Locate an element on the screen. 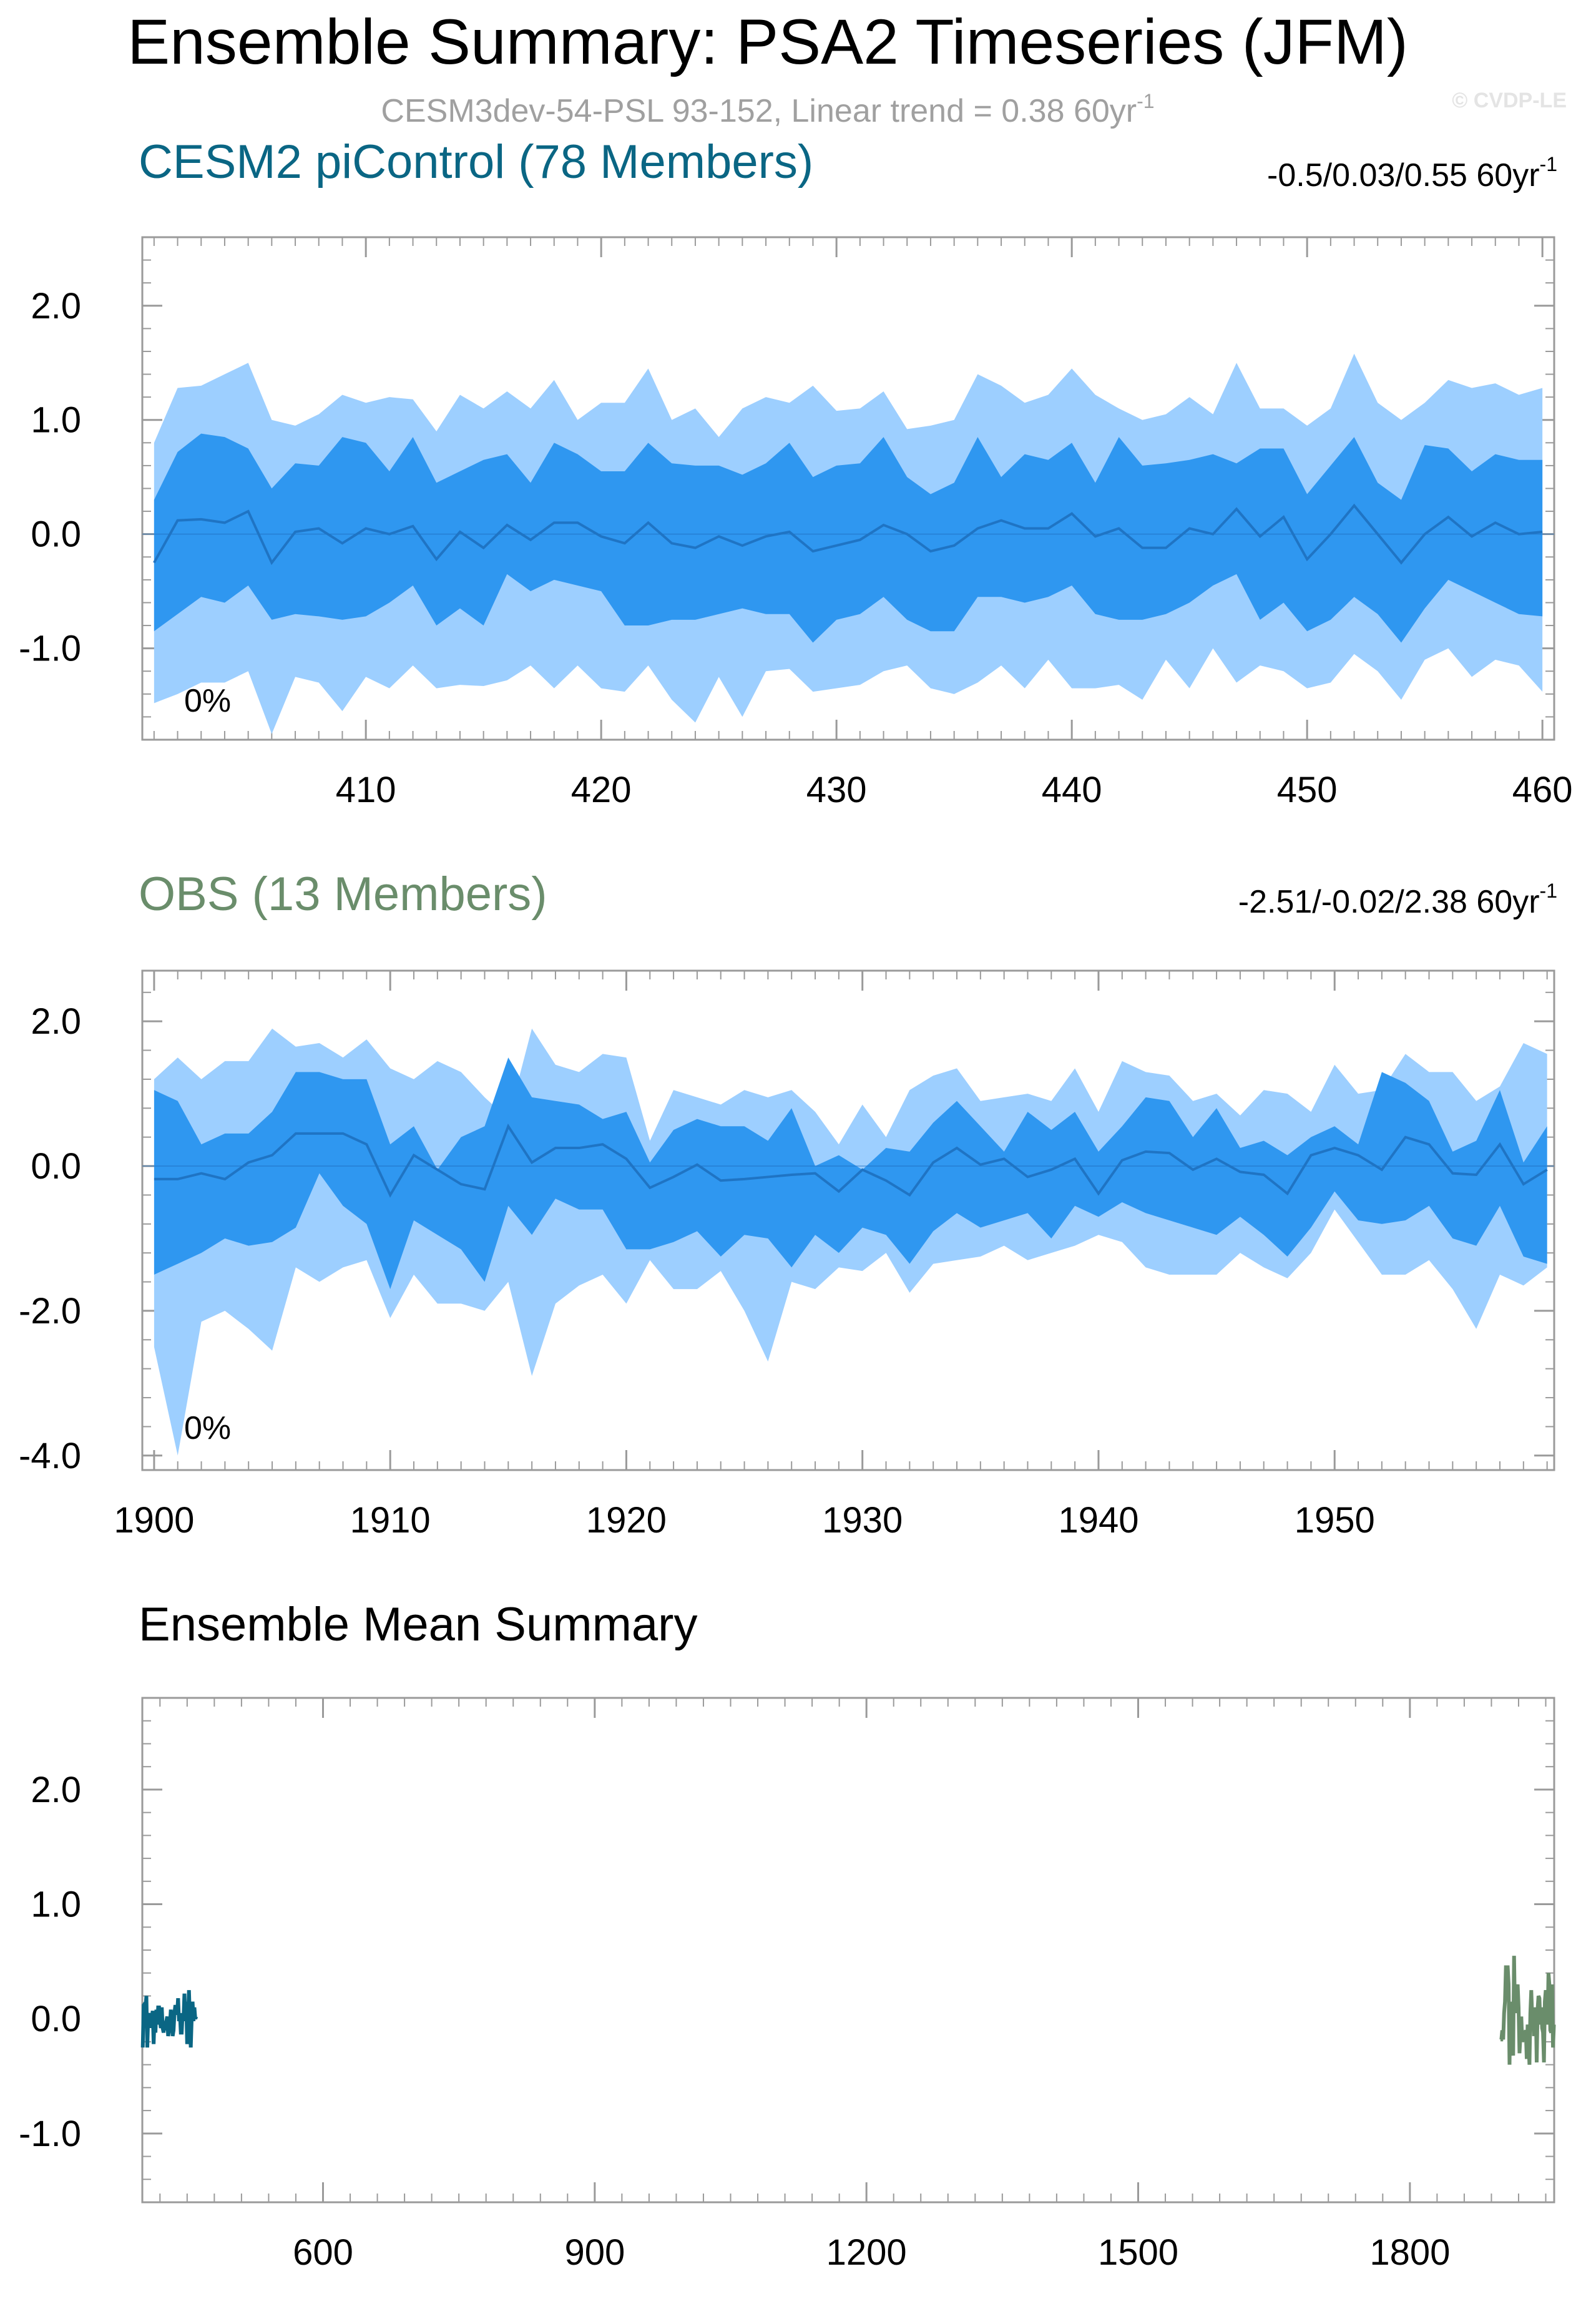 Image resolution: width=1596 pixels, height=2314 pixels. x-tick-label: 1800 is located at coordinates (1409, 2252).